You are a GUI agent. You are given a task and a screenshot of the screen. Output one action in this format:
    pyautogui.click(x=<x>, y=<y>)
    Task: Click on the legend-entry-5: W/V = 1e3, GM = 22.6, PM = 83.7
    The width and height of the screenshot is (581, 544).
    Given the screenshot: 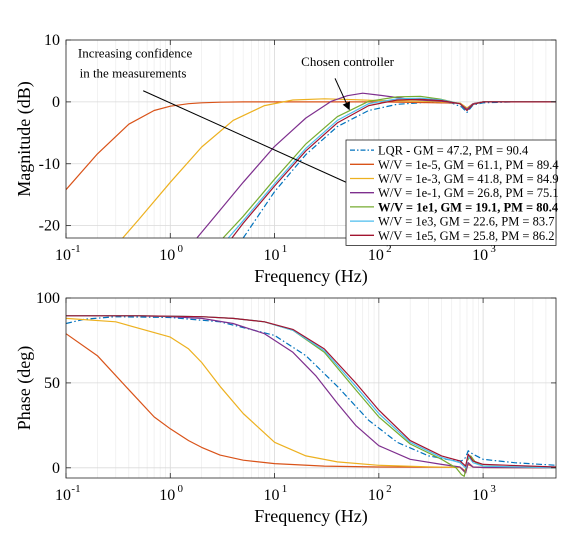 What is the action you would take?
    pyautogui.click(x=466, y=222)
    